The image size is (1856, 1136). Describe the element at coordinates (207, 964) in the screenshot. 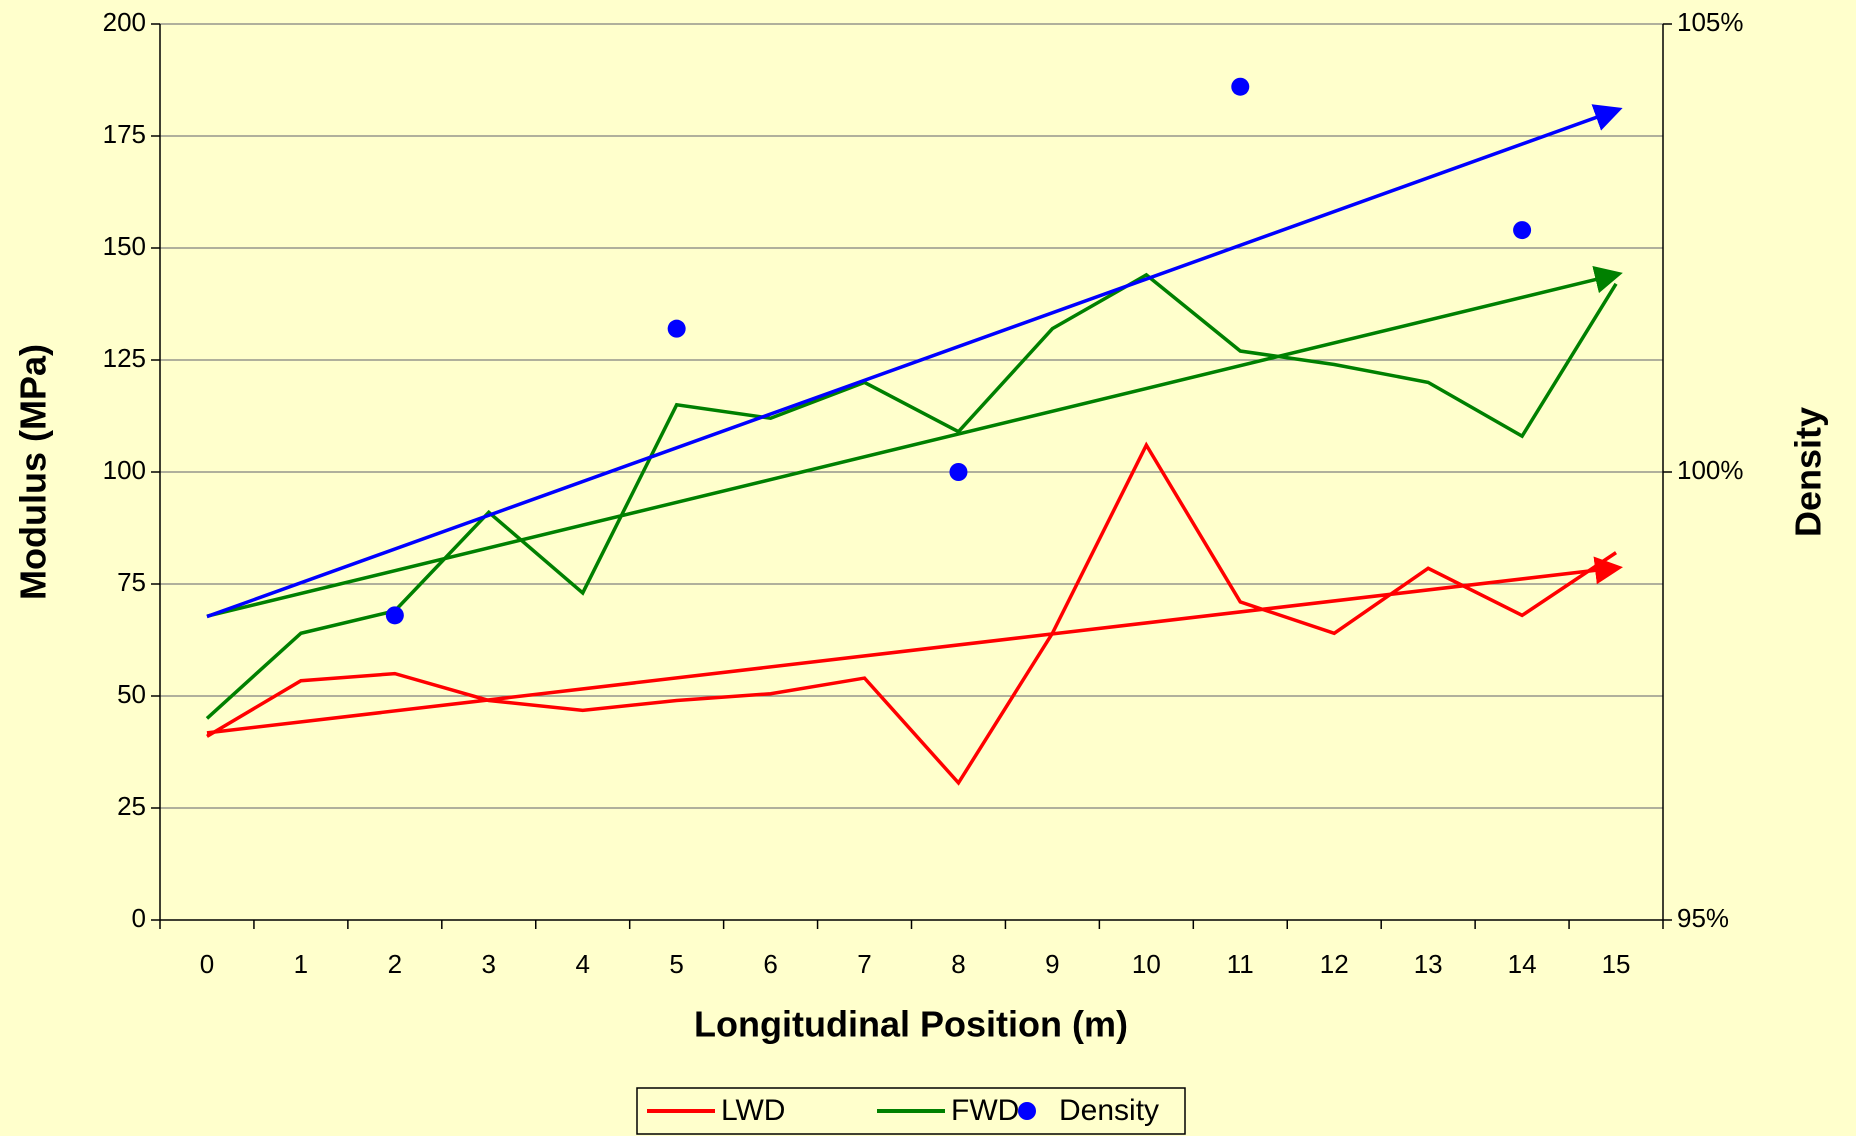

I see `x-tick-label: 0` at that location.